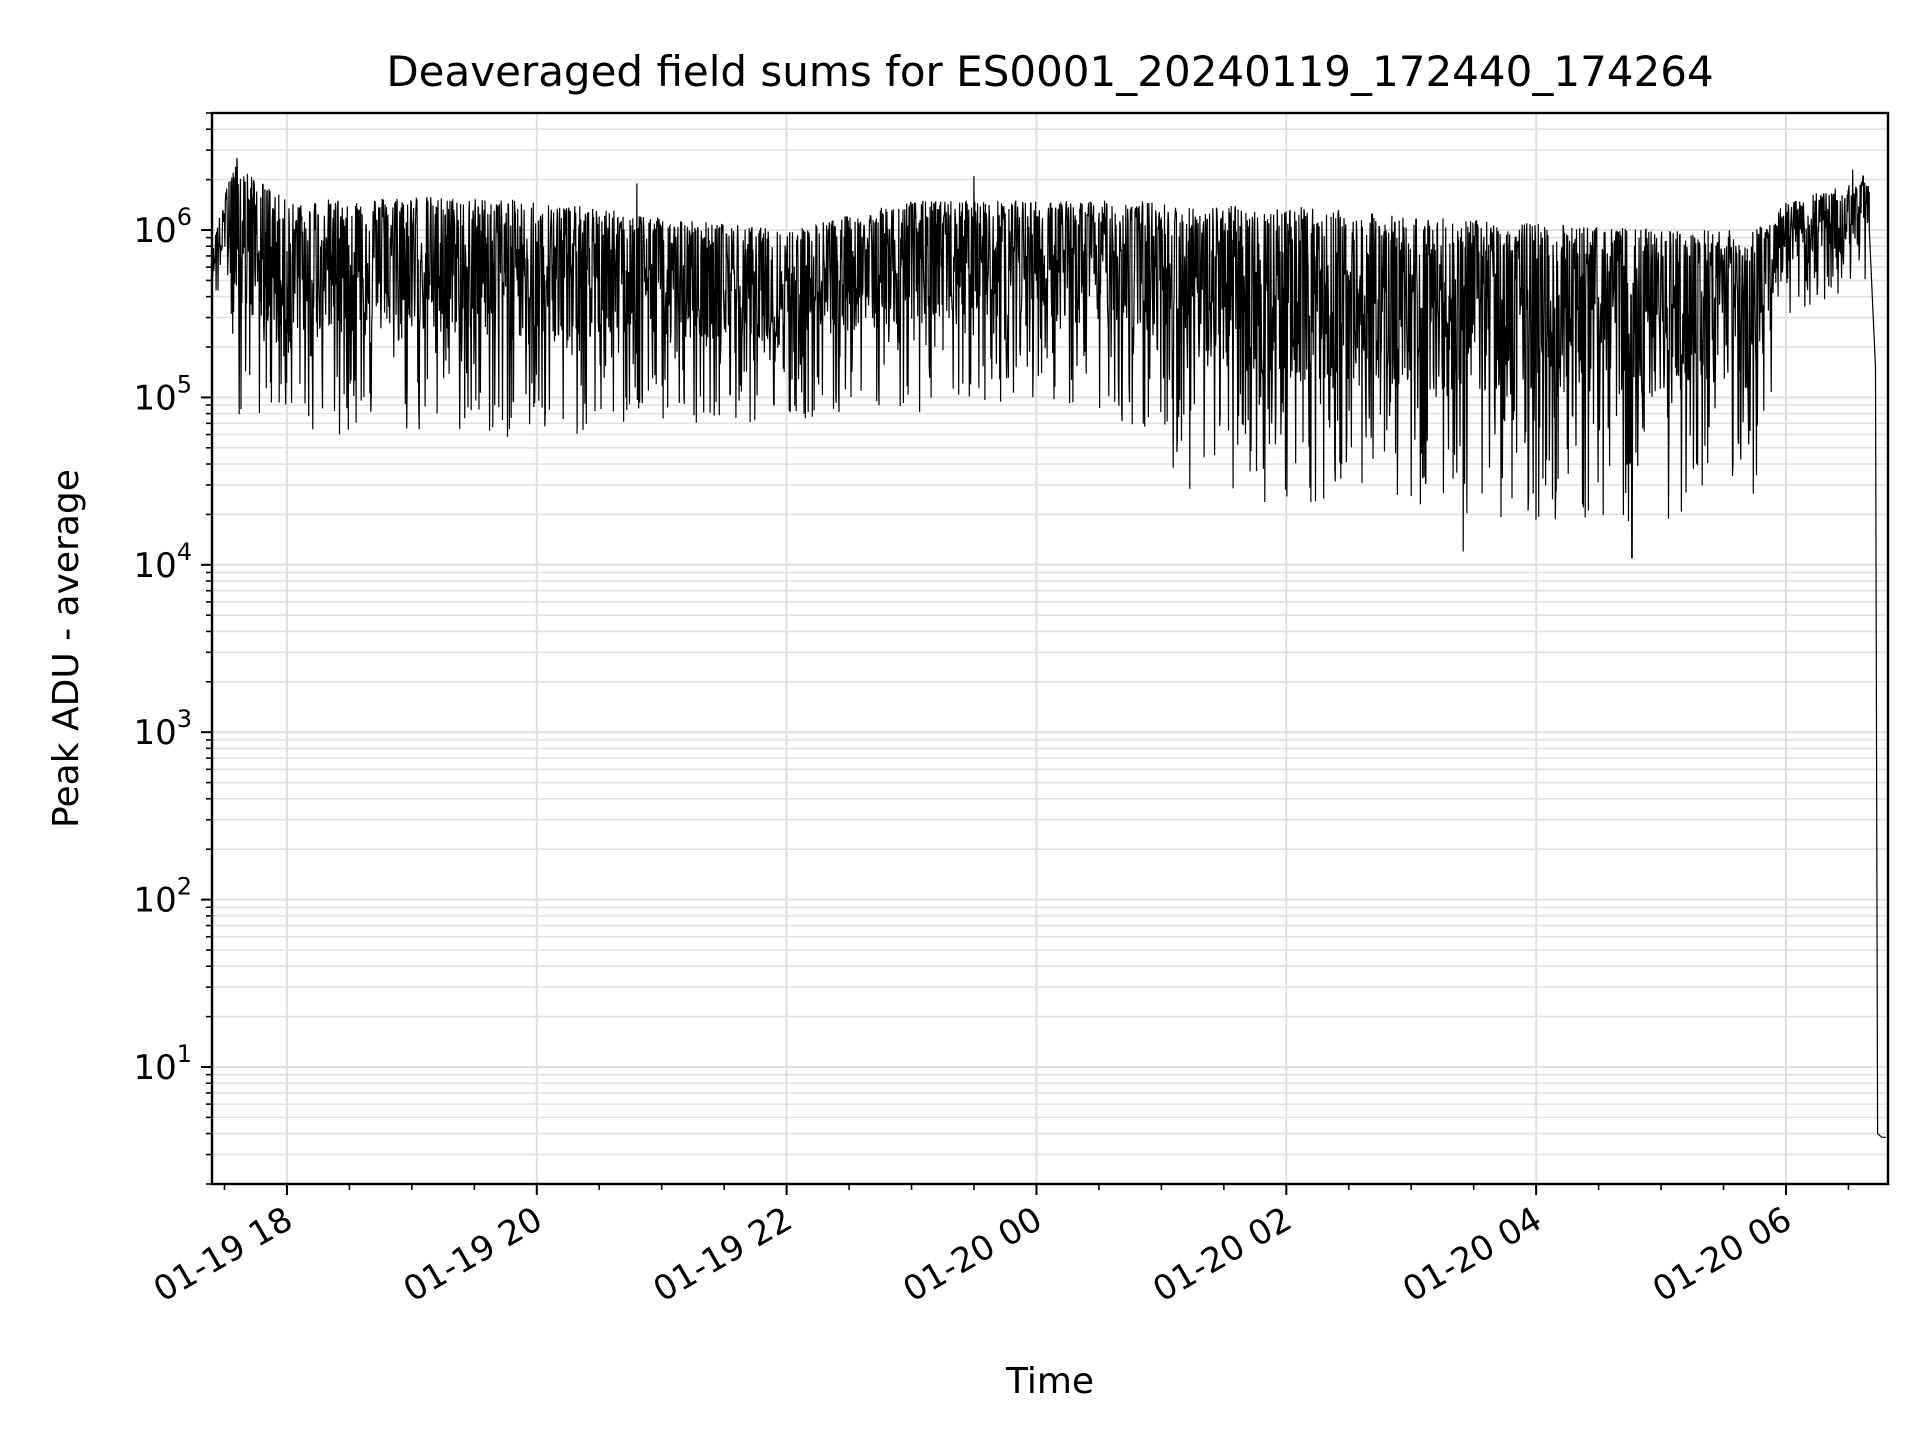  Describe the element at coordinates (1049, 1381) in the screenshot. I see `x-axis-label: Time` at that location.